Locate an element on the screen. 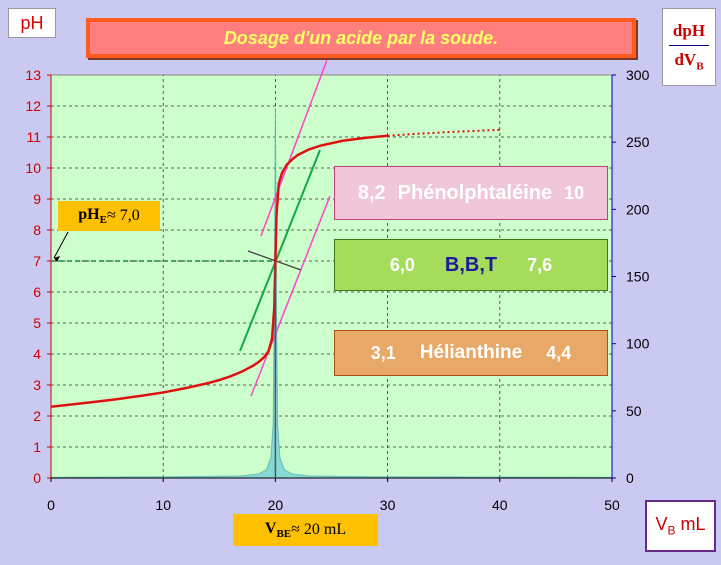  tangent-parallel-median is located at coordinates (280, 250).